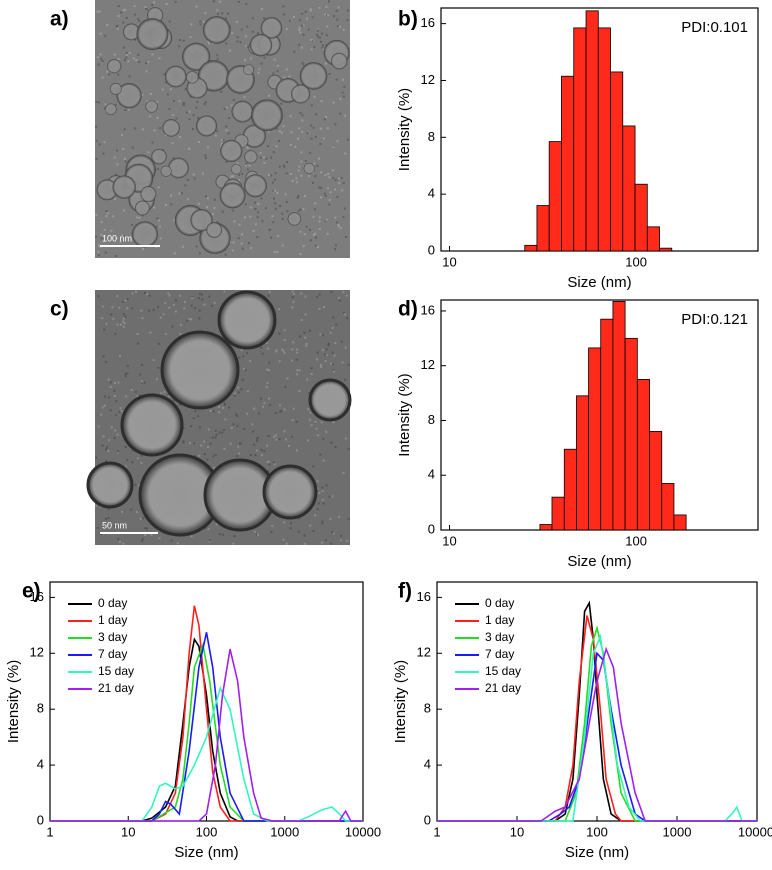  Describe the element at coordinates (222, 129) in the screenshot. I see `tem-image` at that location.